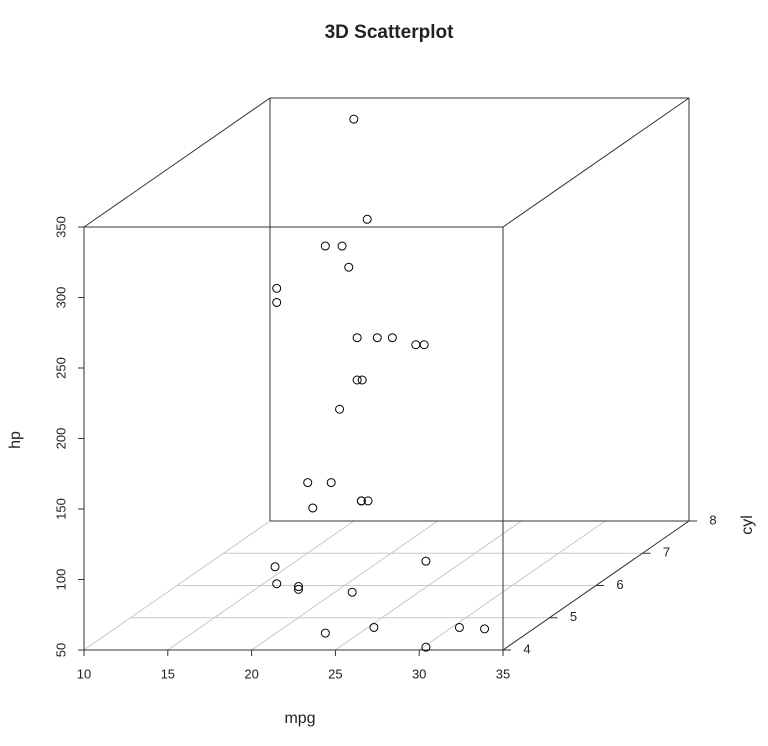  I want to click on z-tick-label: 300, so click(60, 298).